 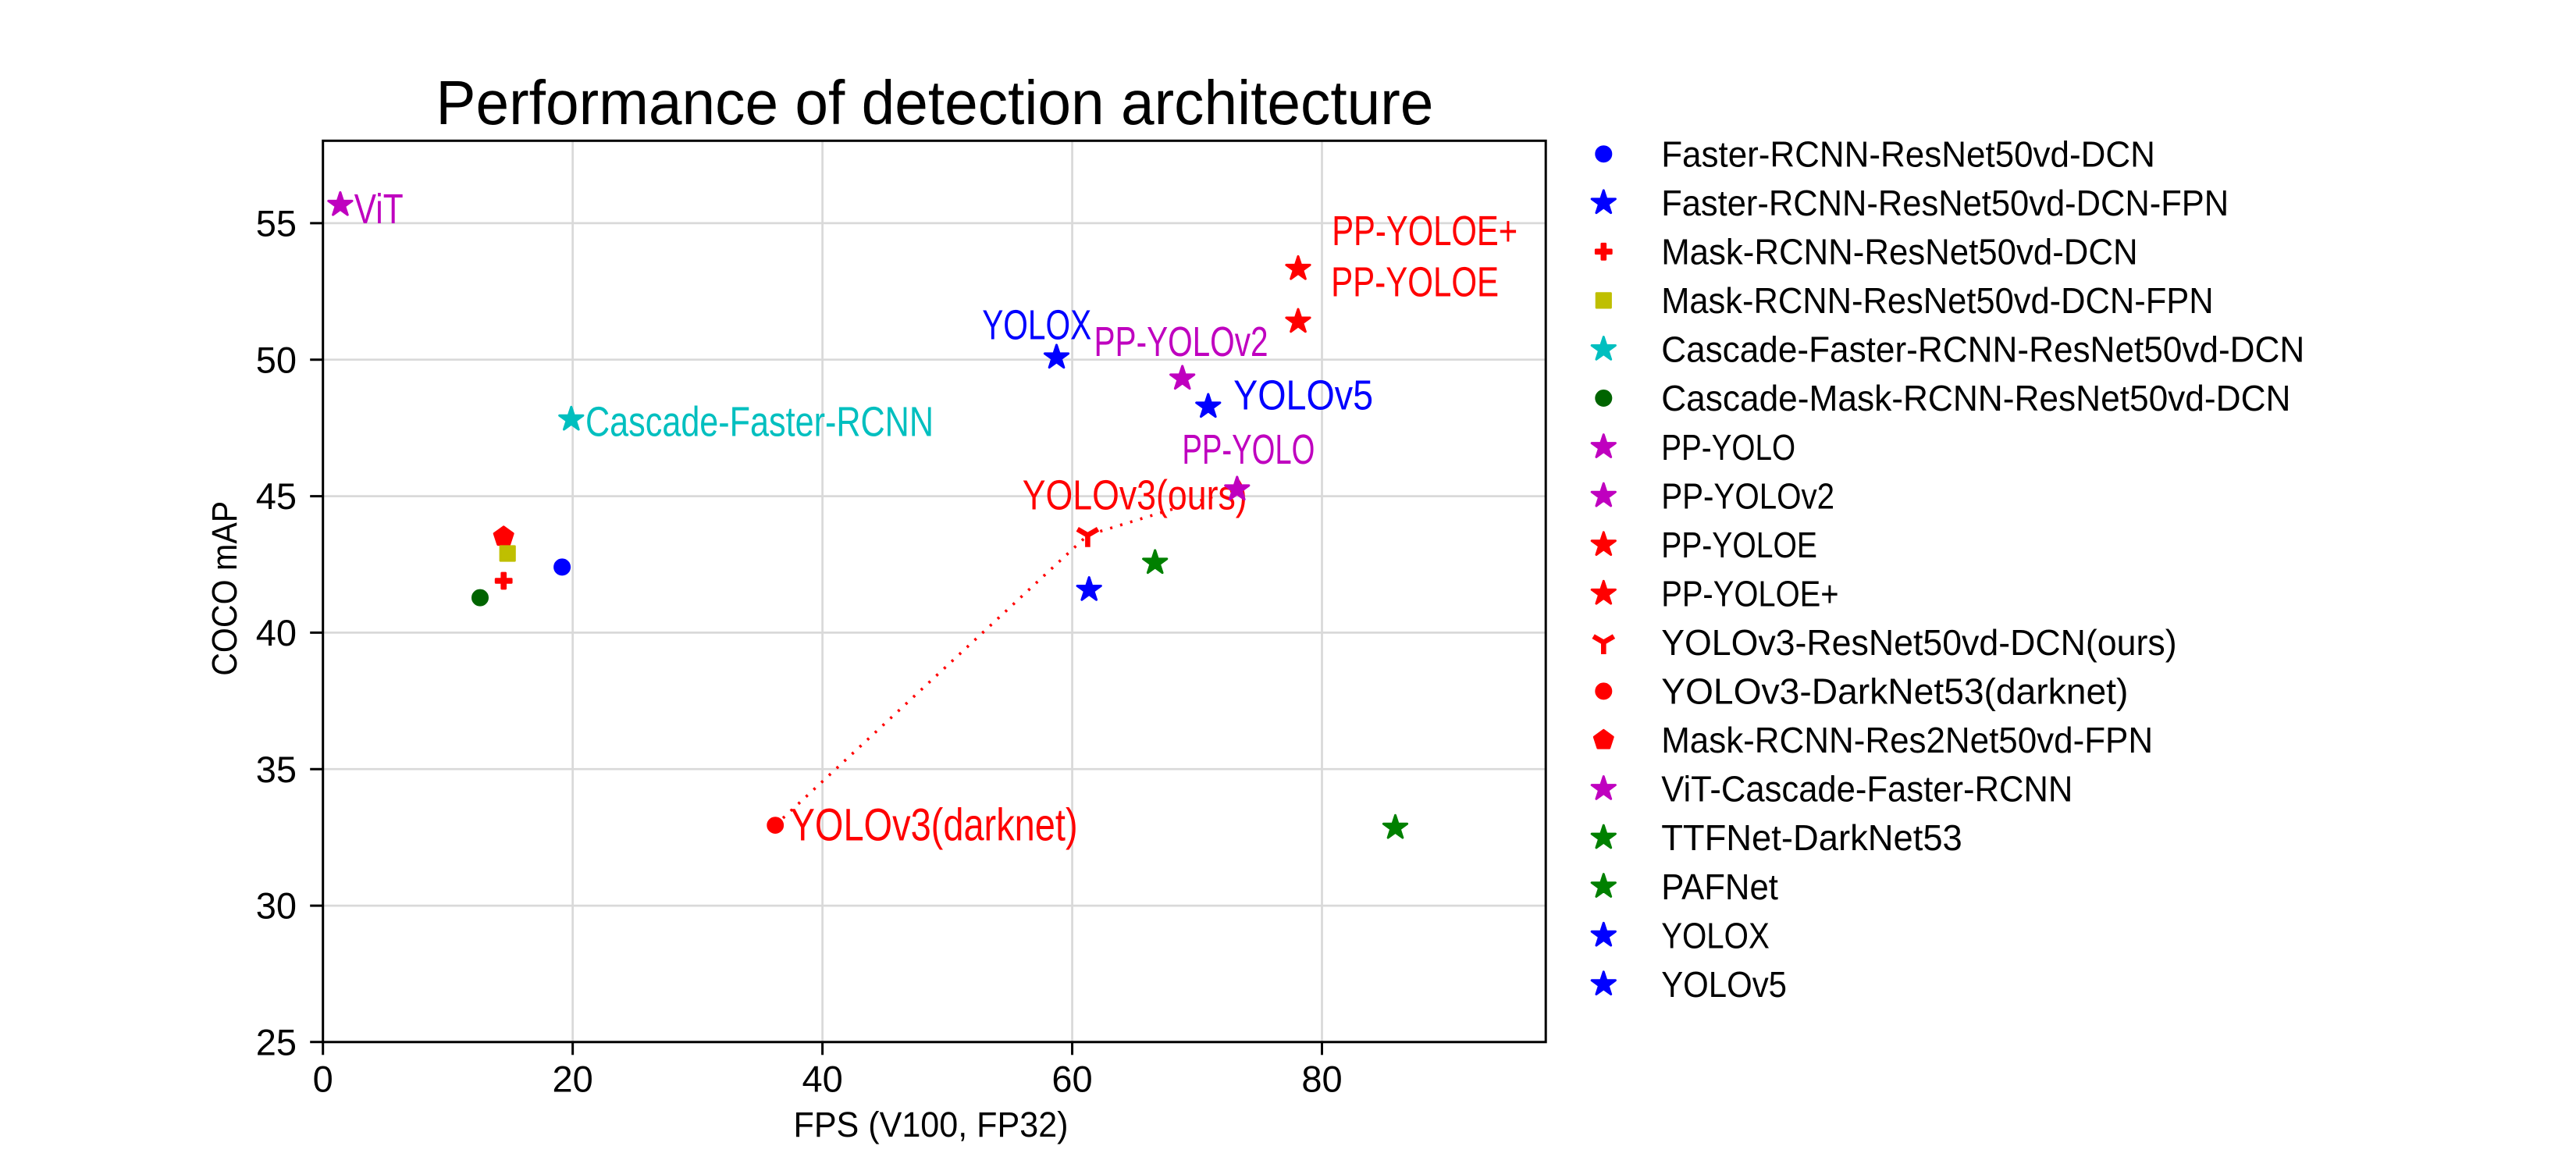 I want to click on svg-text: COCO mAP, so click(x=225, y=588).